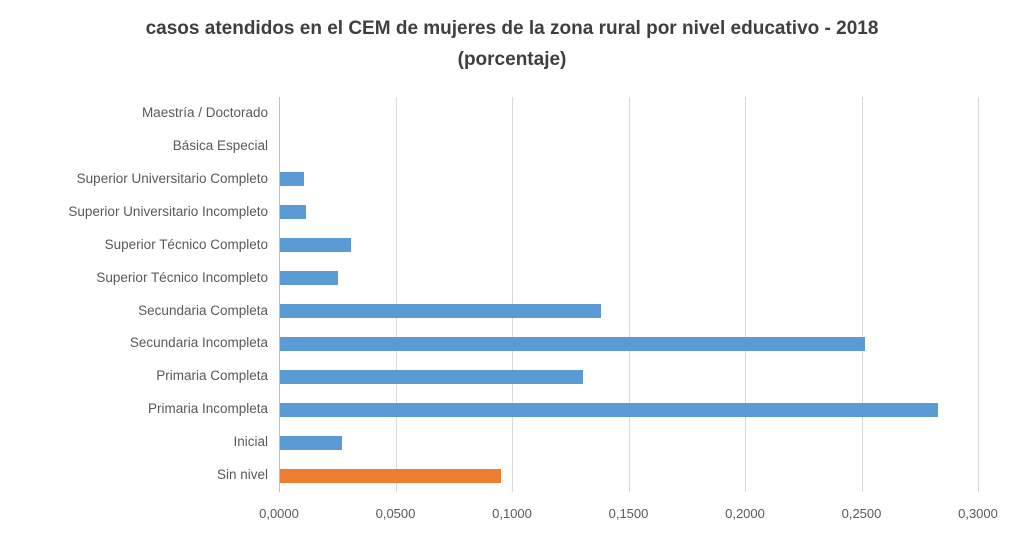 The image size is (1024, 539). I want to click on category-label: Maestría / Doctorado, so click(204, 112).